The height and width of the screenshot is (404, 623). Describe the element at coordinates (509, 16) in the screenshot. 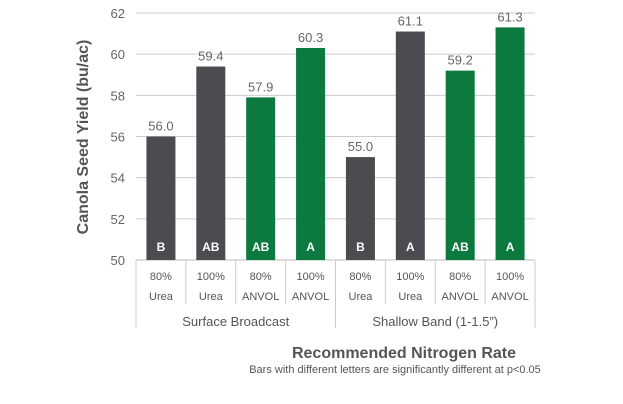

I see `bar-value-label: 61.3` at that location.